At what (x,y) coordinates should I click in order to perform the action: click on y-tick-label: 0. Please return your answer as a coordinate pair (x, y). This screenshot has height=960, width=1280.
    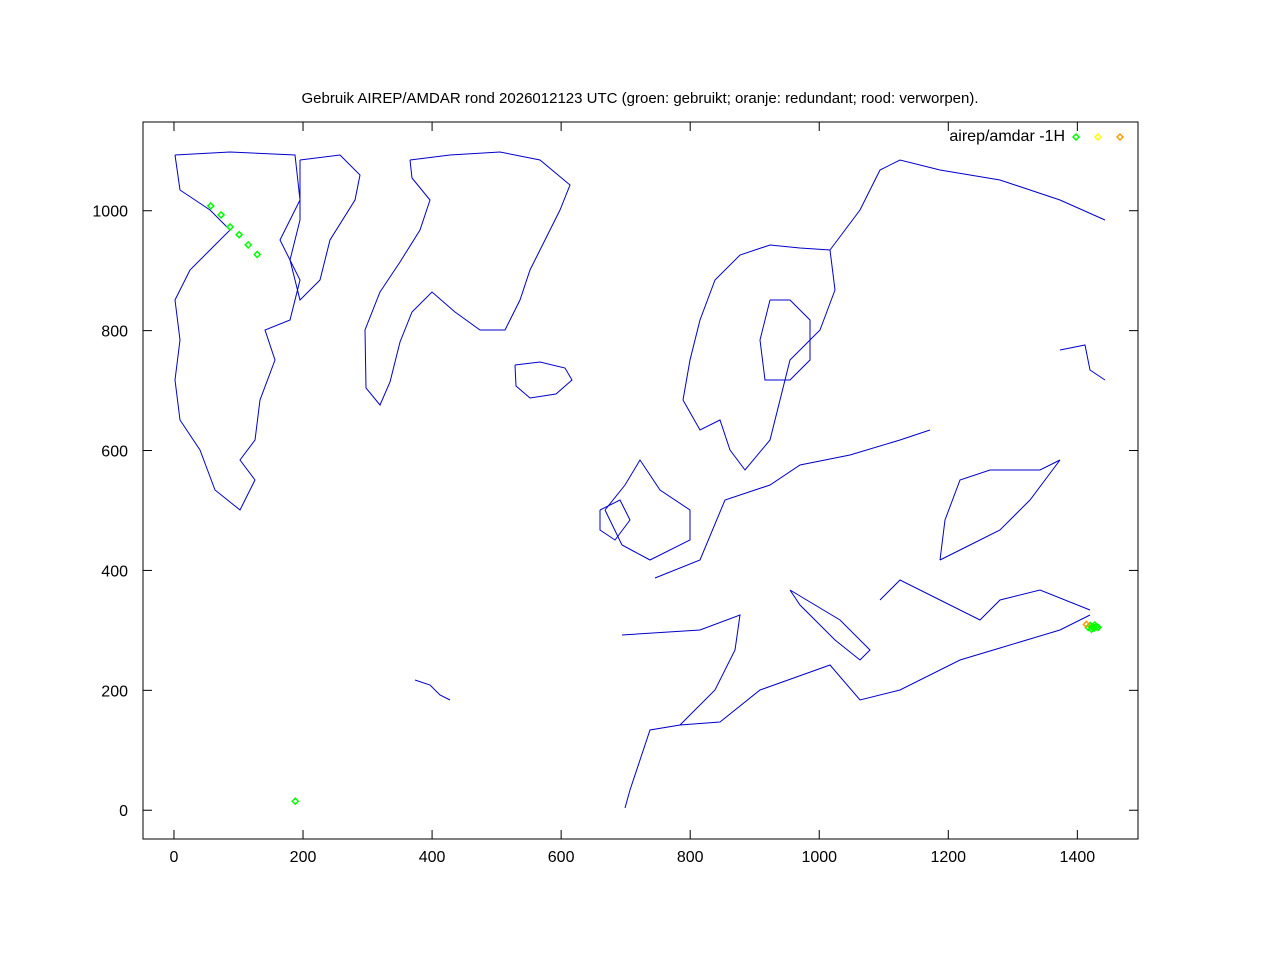
    Looking at the image, I should click on (123, 811).